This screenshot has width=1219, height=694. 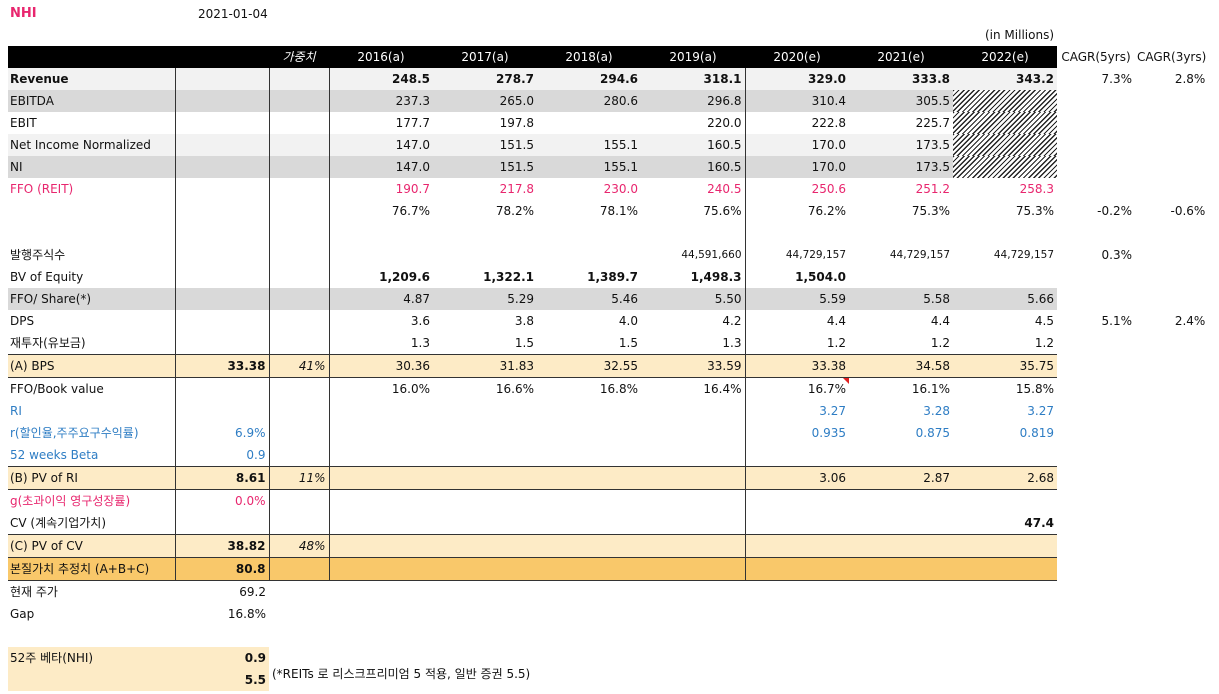 I want to click on cell: 4.0, so click(x=628, y=320).